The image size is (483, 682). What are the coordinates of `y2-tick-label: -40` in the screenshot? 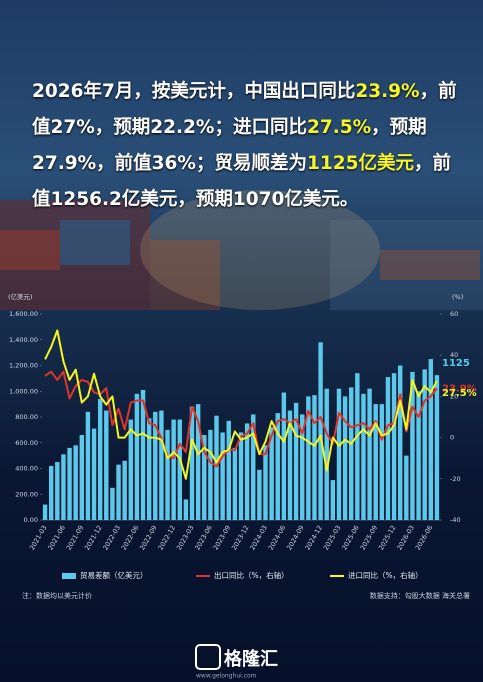 It's located at (455, 520).